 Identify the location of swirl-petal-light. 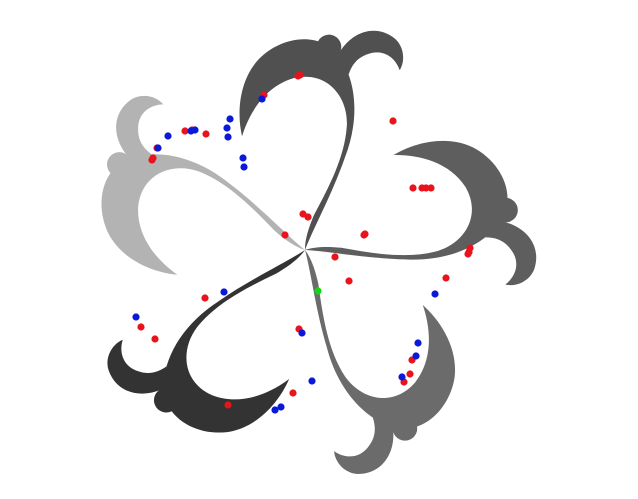
(194, 179).